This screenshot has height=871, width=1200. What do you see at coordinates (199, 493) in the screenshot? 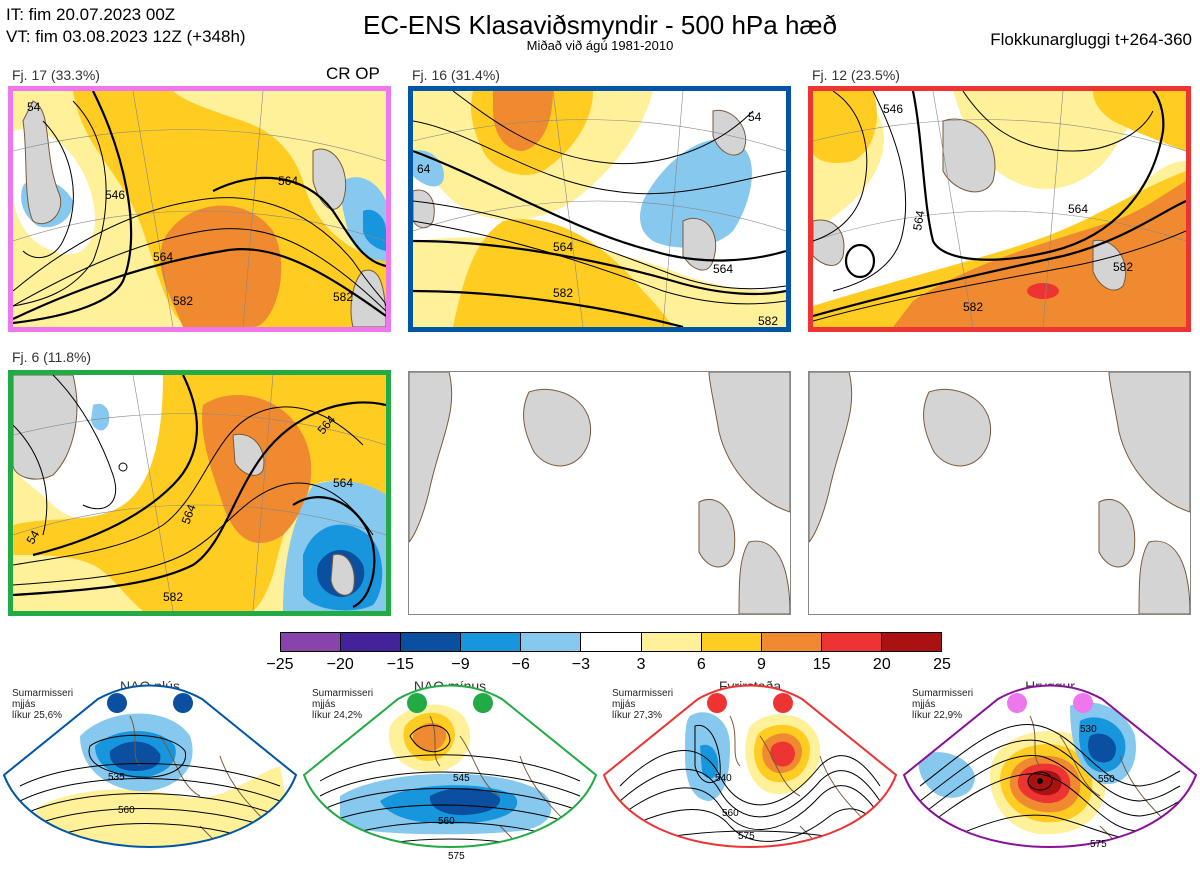
I see `cluster-map-6: 564 564 564 582 54` at bounding box center [199, 493].